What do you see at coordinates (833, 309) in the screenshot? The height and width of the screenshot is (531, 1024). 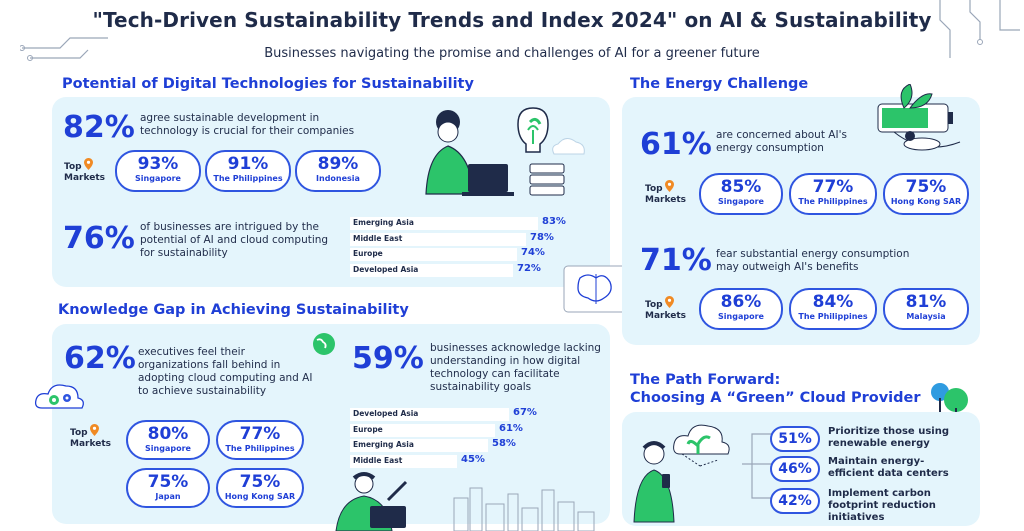 I see `market-pill-energy2-2: 84% The Philippines` at bounding box center [833, 309].